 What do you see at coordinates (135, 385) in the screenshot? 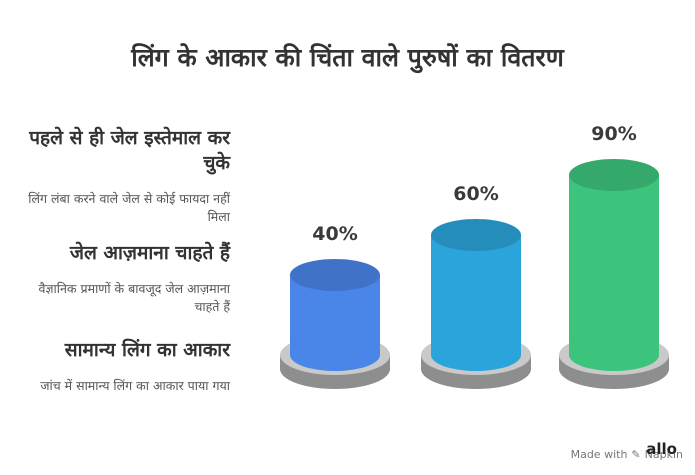
I see `item-desc: जांच में सामान्य लिंग का आकार पाया गया` at bounding box center [135, 385].